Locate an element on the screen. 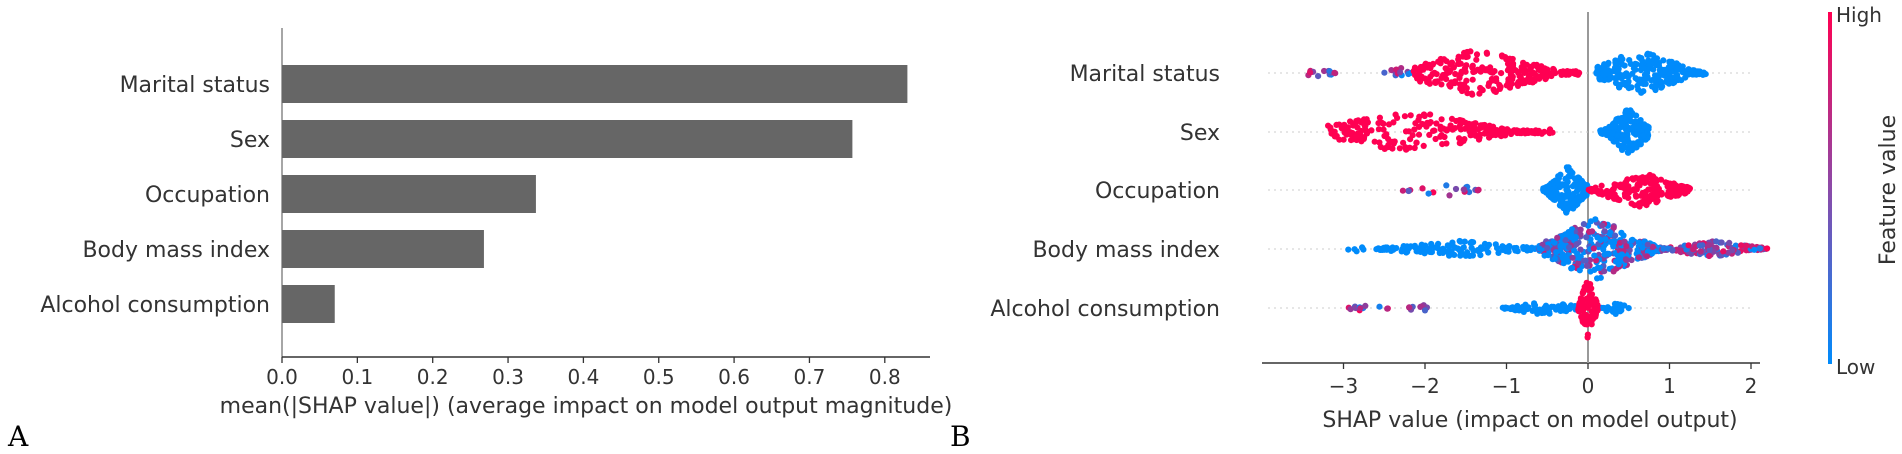 This screenshot has height=454, width=1902. colorbar-title: Feature value is located at coordinates (1888, 190).